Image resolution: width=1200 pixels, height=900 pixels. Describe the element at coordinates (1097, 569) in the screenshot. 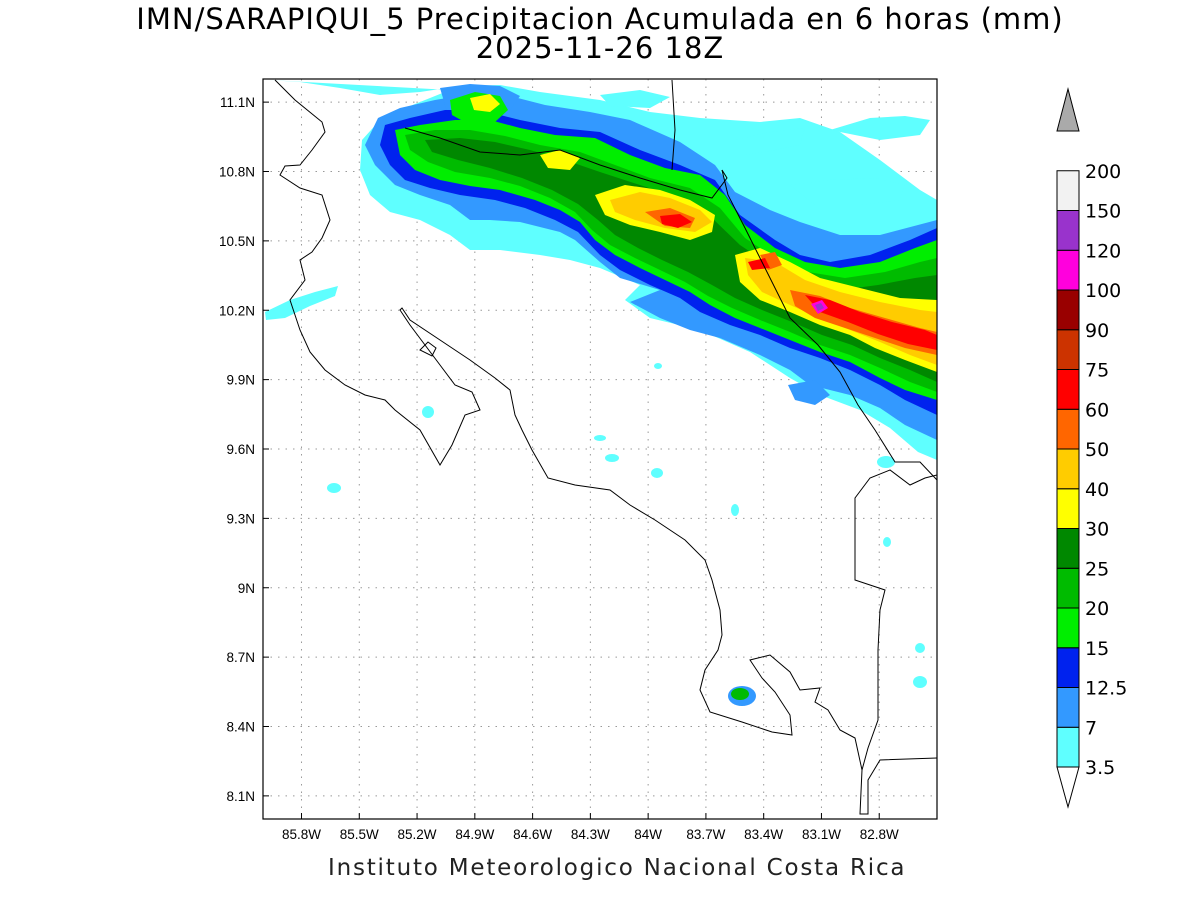

I see `colorbar-label: 25` at that location.